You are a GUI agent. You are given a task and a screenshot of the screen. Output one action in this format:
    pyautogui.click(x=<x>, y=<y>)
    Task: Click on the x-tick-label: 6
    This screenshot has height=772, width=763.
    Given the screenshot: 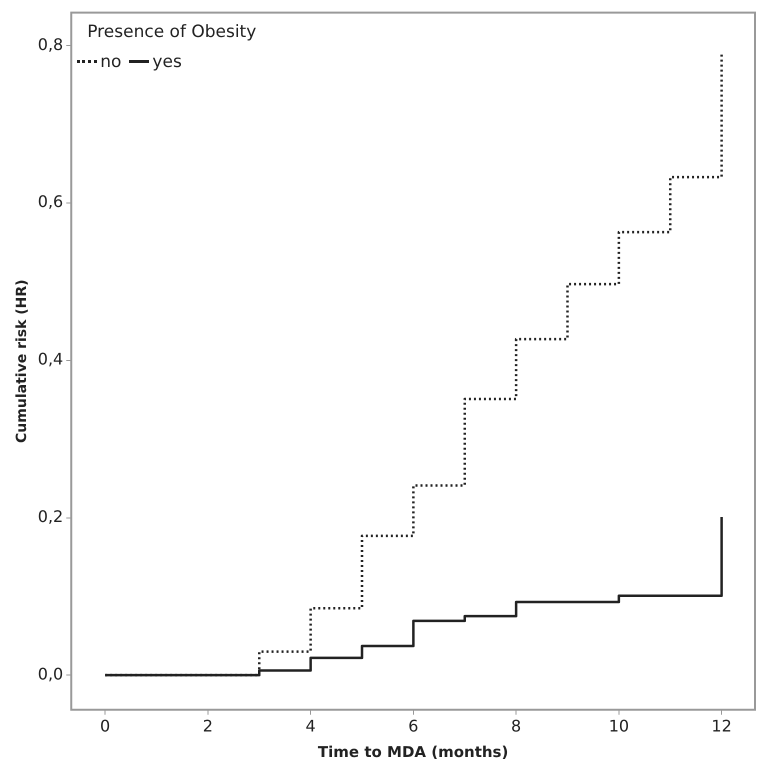 What is the action you would take?
    pyautogui.click(x=413, y=726)
    